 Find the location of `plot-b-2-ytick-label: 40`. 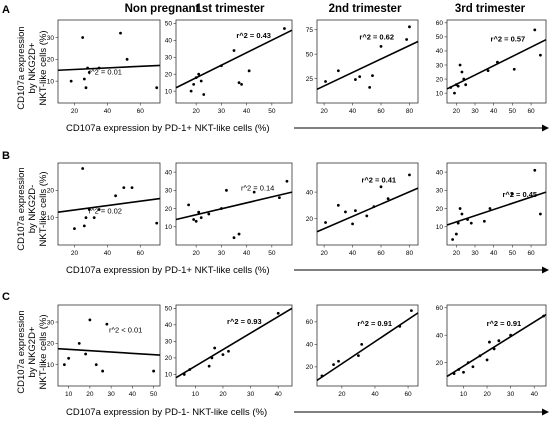

plot-b-2-ytick-label: 40 is located at coordinates (169, 172).